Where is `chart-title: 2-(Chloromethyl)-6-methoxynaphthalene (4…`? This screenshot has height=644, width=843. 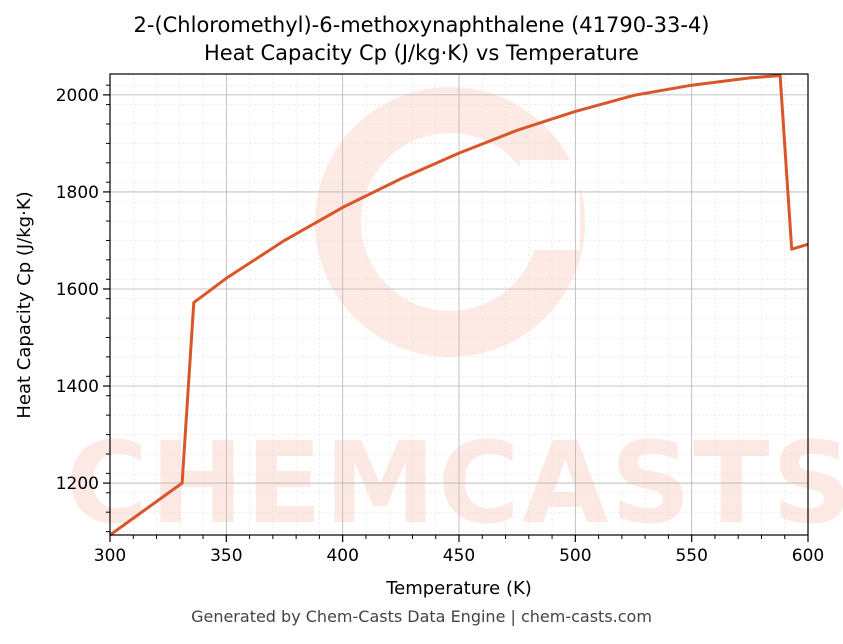 chart-title: 2-(Chloromethyl)-6-methoxynaphthalene (4… is located at coordinates (421, 25).